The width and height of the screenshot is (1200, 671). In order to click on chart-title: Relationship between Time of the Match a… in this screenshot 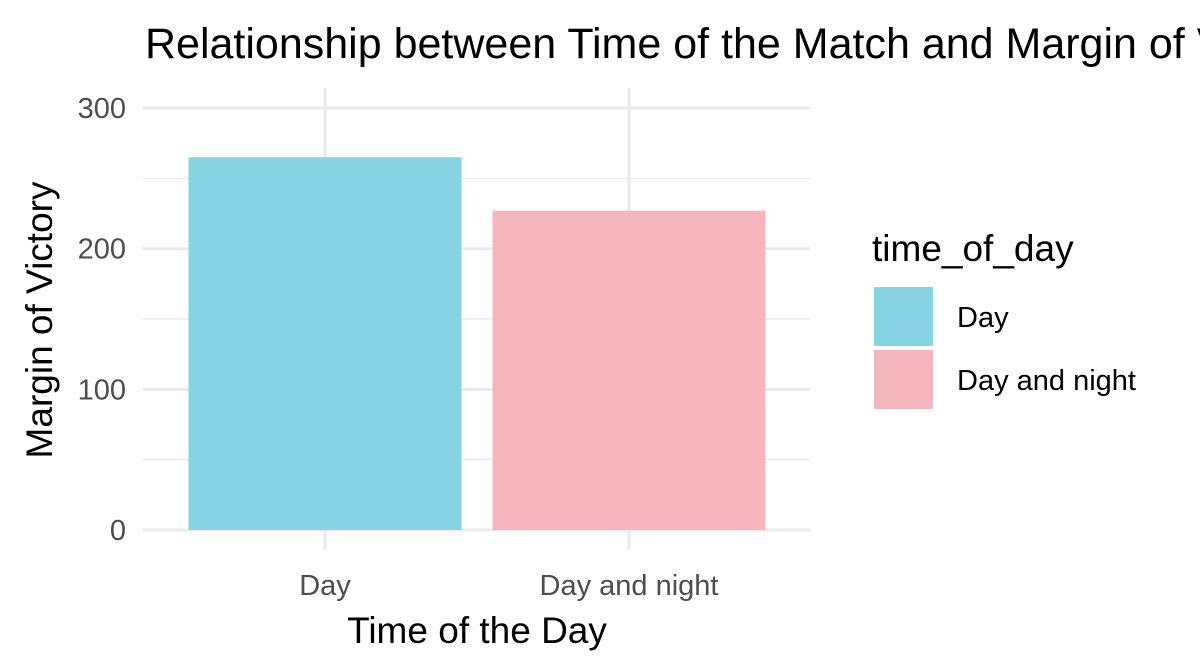, I will do `click(672, 44)`.